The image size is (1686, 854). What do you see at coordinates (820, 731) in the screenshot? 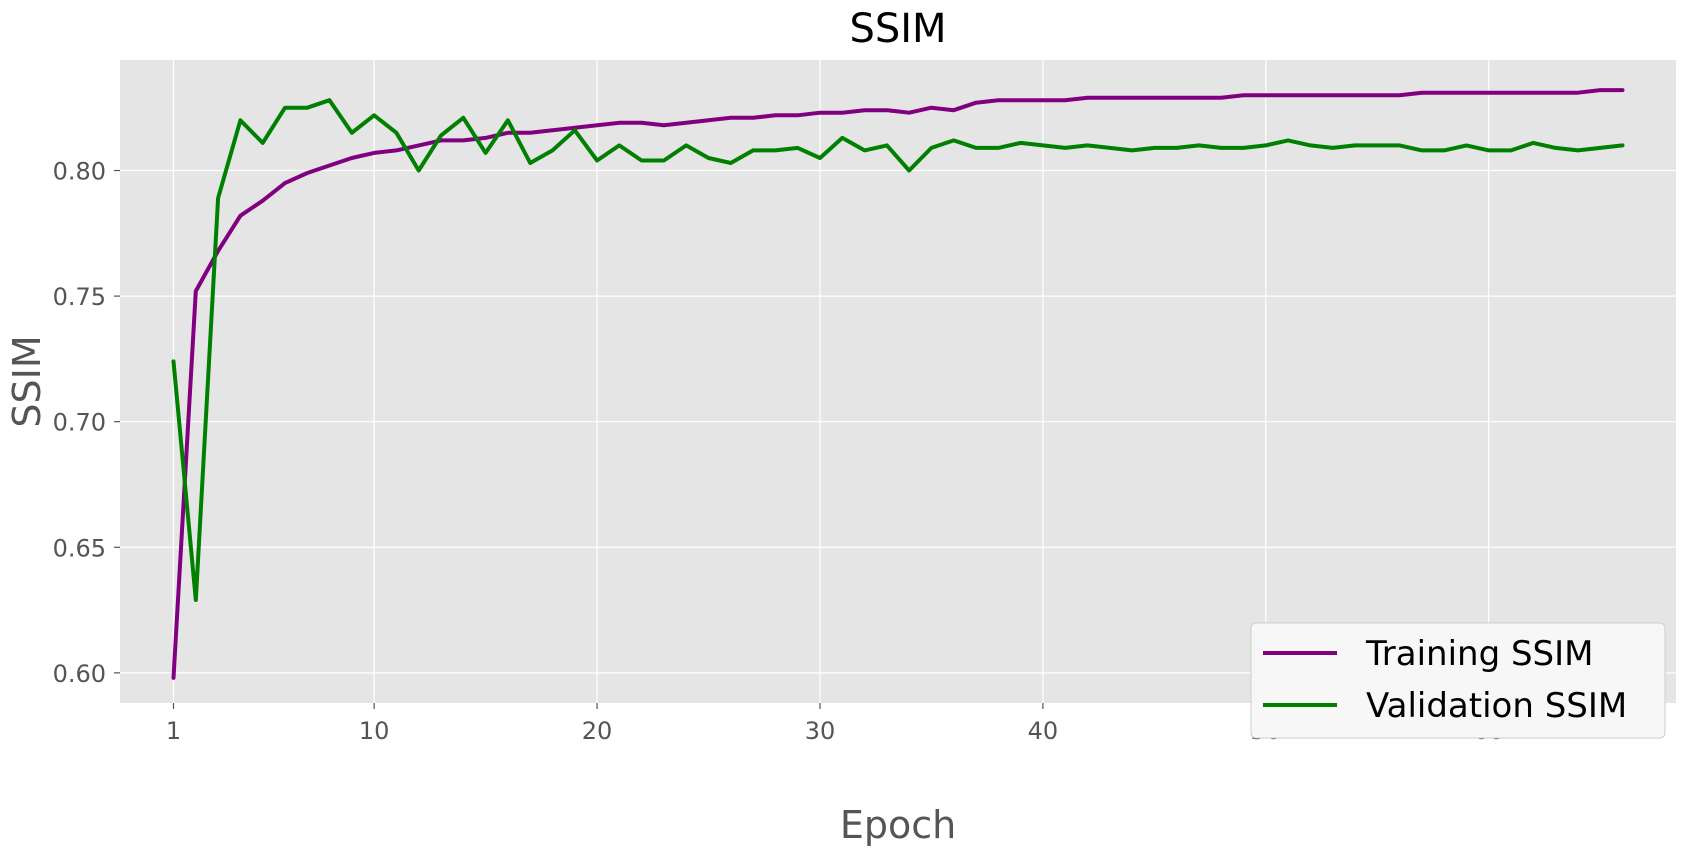
I see `x-tick-label: 30` at bounding box center [820, 731].